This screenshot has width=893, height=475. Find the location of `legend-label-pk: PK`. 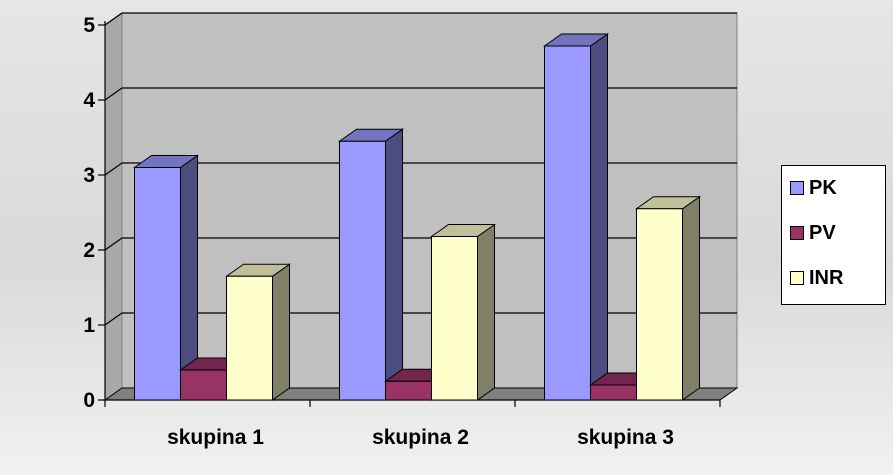

legend-label-pk: PK is located at coordinates (823, 187).